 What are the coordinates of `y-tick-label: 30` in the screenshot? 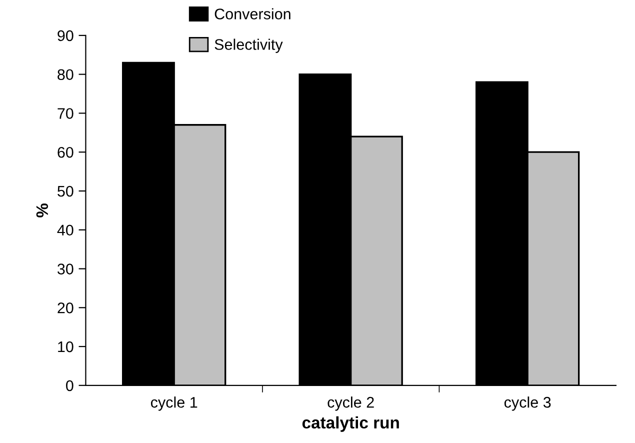 It's located at (66, 269).